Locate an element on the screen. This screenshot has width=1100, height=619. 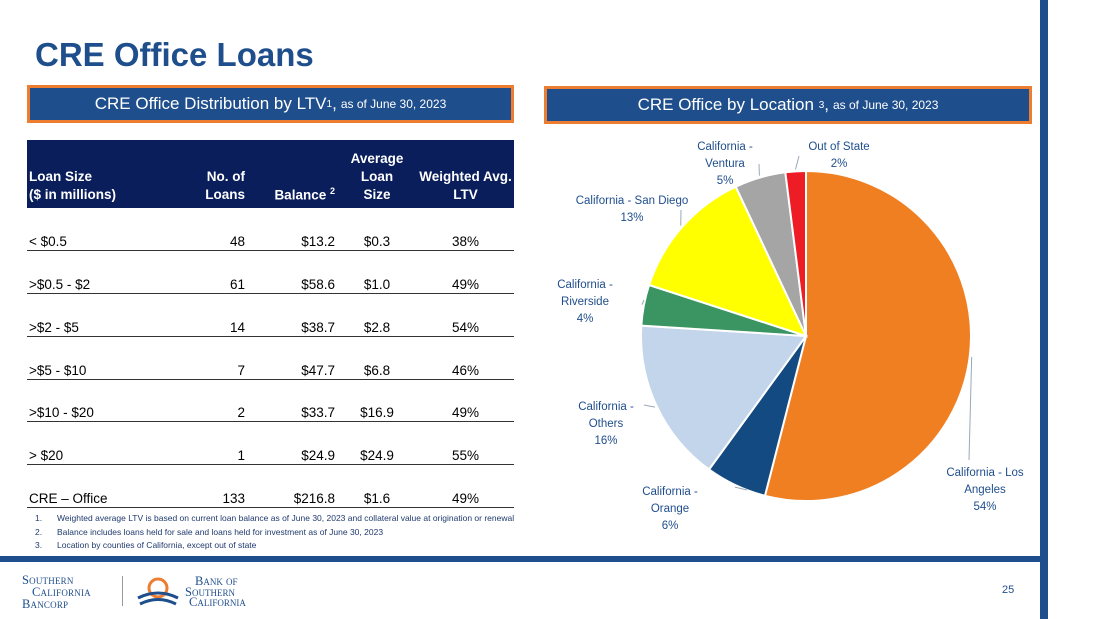
pie-label: California -Orange 6% is located at coordinates (670, 509).